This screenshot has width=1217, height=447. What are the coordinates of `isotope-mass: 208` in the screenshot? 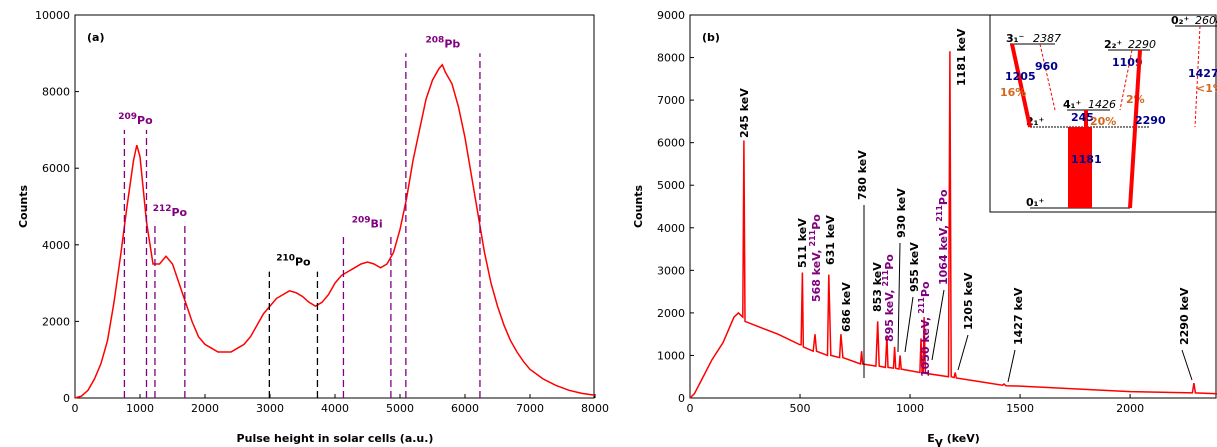 It's located at (435, 40).